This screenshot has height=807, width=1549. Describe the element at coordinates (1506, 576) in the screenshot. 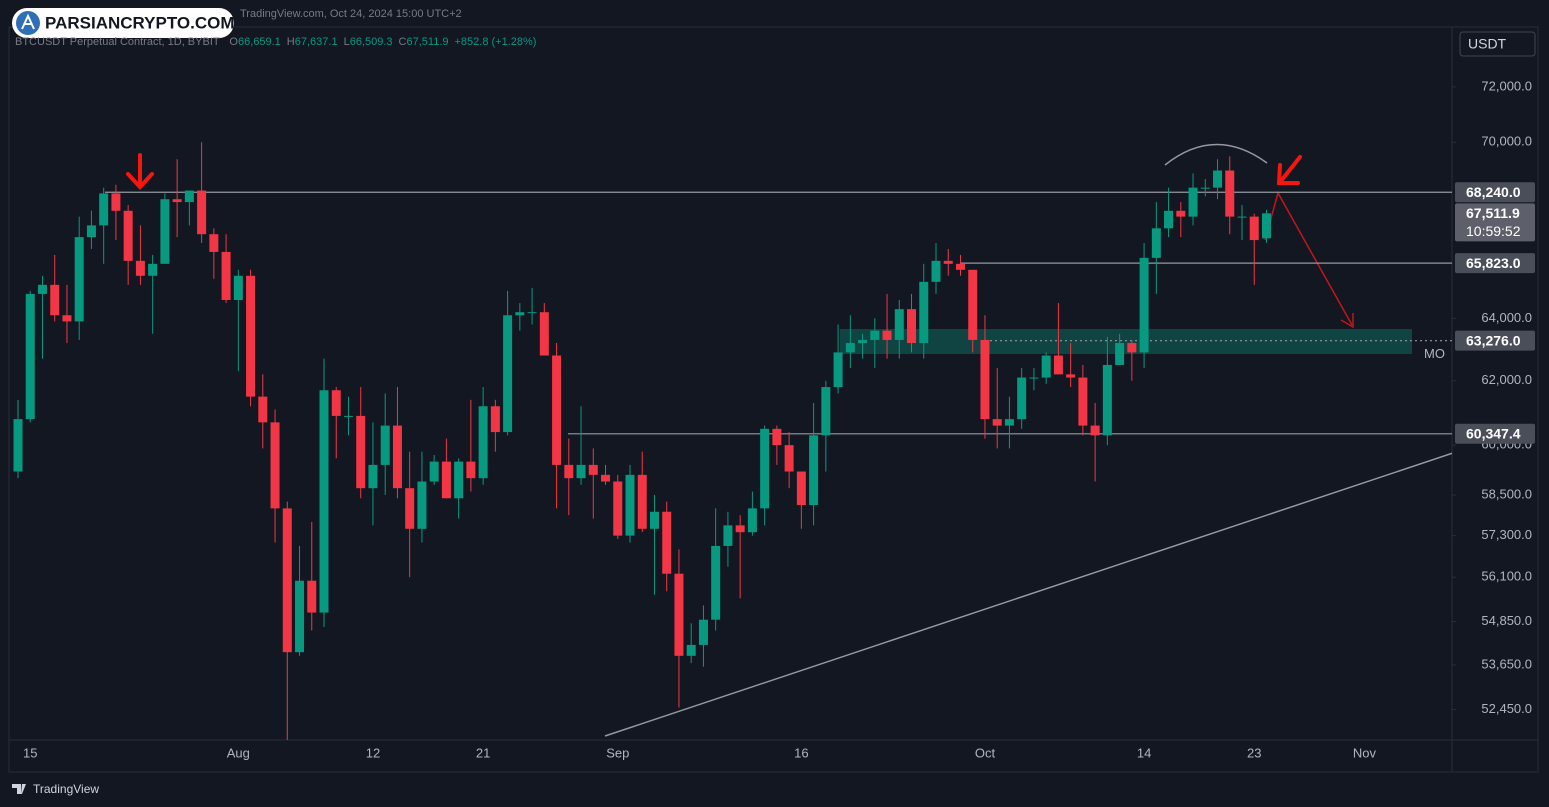

I see `y-tick-label: 56,100.0` at that location.